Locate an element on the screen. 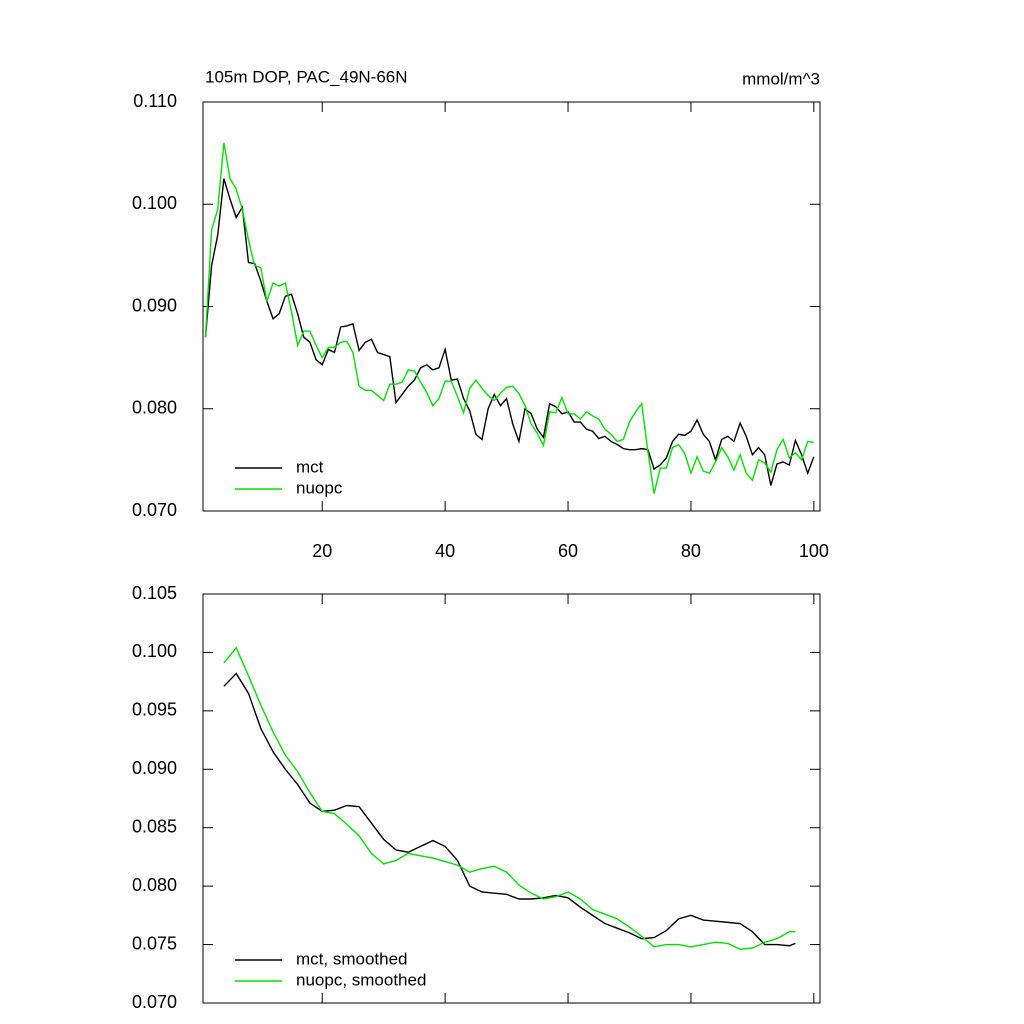 Image resolution: width=1024 pixels, height=1024 pixels. x-tick-label: 60 is located at coordinates (568, 551).